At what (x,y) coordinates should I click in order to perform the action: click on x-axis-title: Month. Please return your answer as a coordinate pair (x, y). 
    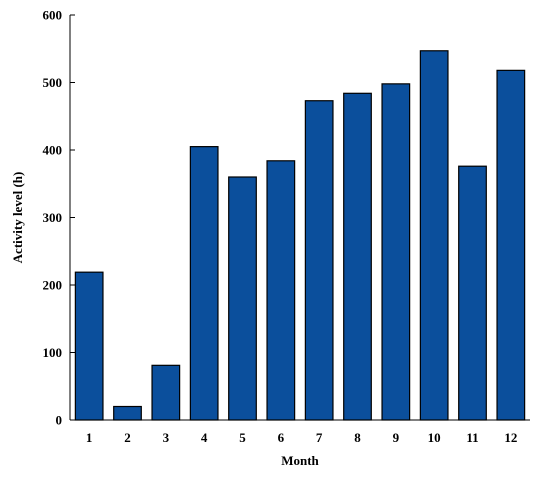
    Looking at the image, I should click on (300, 460).